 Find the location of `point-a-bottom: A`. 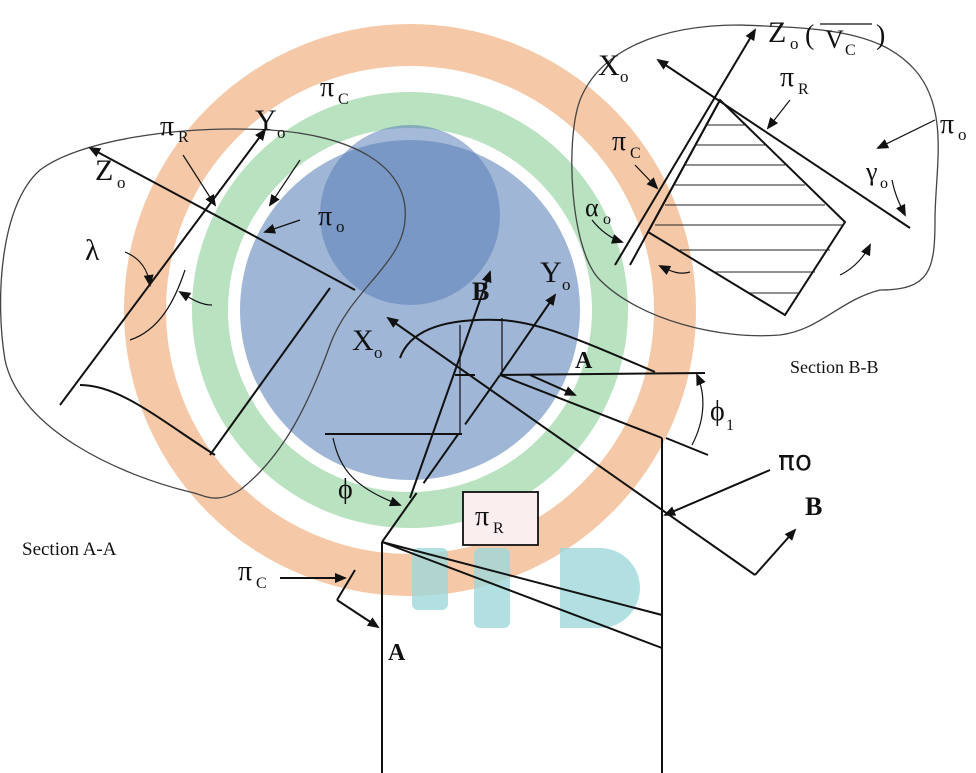

point-a-bottom: A is located at coordinates (397, 653).